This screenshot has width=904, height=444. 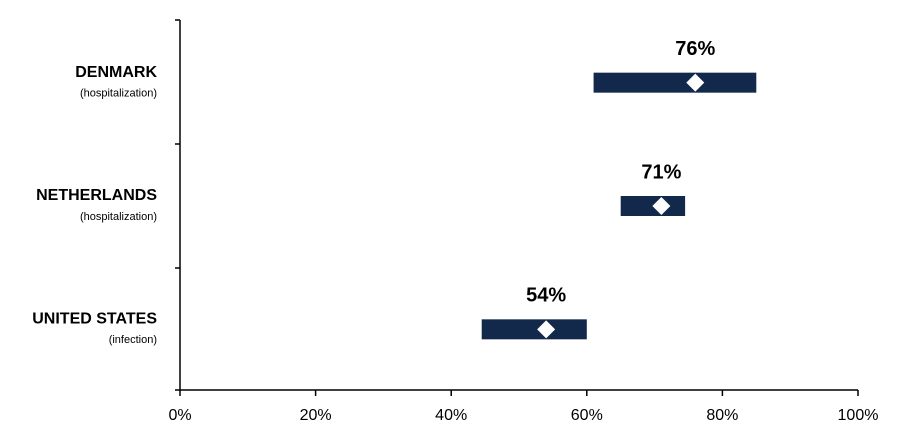 What do you see at coordinates (587, 415) in the screenshot?
I see `x-tick-label: 60%` at bounding box center [587, 415].